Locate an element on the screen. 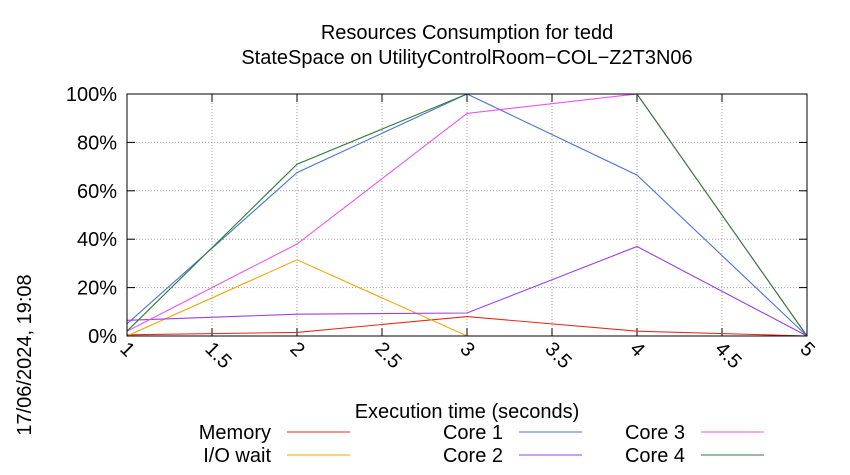 Image resolution: width=850 pixels, height=475 pixels. timestamp-label: 17/06/2024, 19:08 is located at coordinates (25, 354).